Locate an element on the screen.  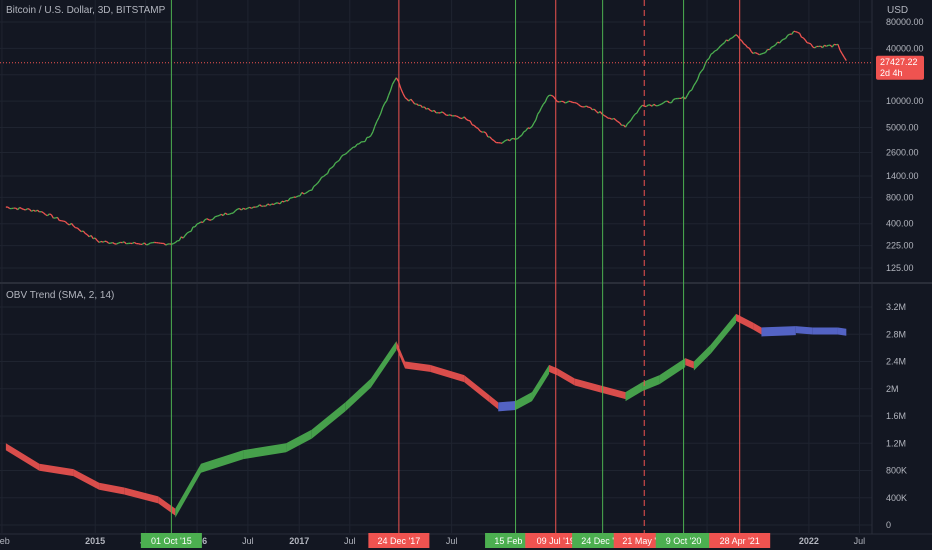
price-axis-tick: 125.00 is located at coordinates (900, 268).